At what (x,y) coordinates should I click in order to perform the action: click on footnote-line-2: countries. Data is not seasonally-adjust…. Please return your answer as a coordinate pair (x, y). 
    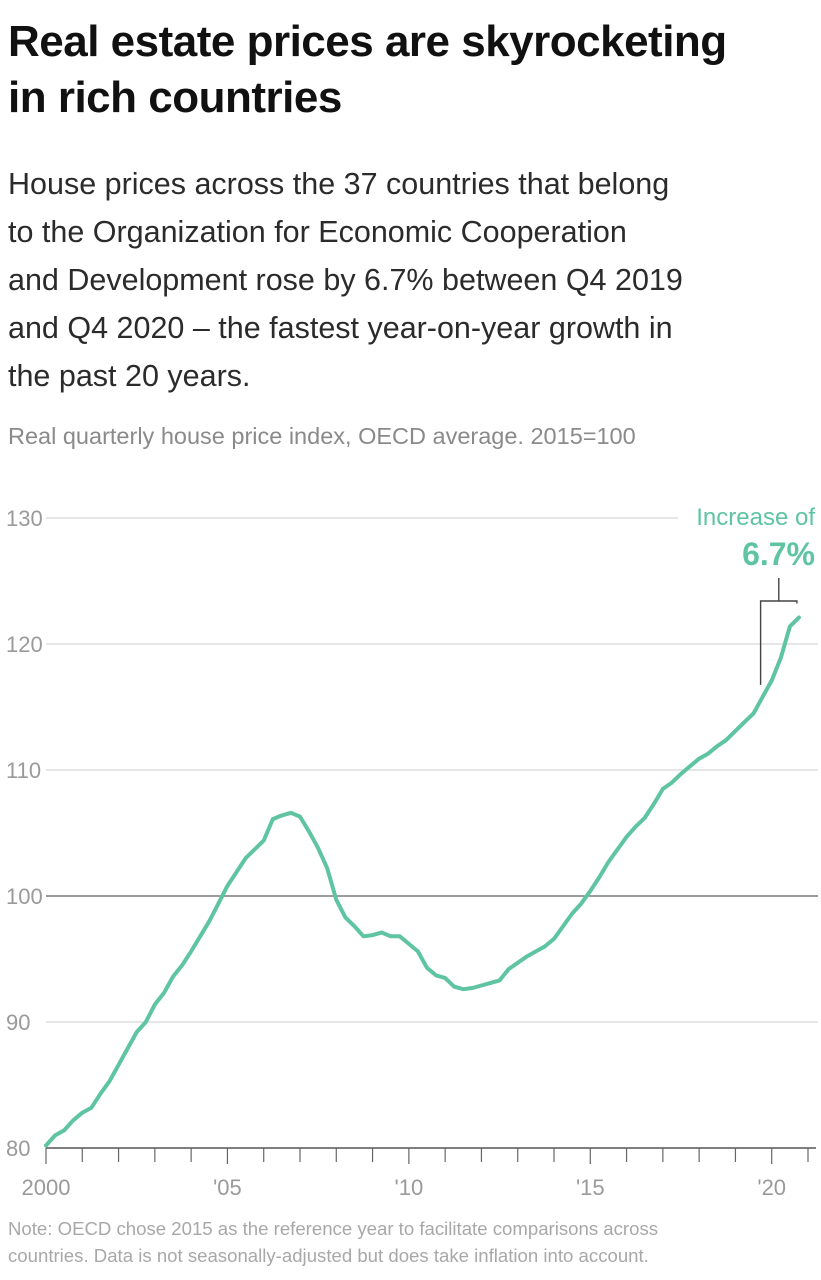
    Looking at the image, I should click on (328, 1255).